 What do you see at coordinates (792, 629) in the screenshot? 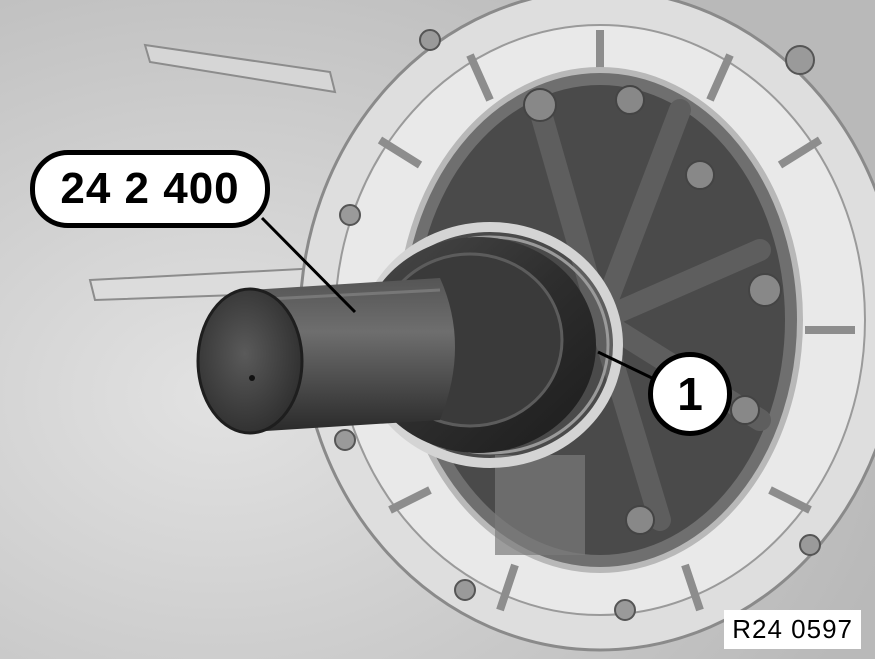
I see `figure-reference-code: R24 0597` at bounding box center [792, 629].